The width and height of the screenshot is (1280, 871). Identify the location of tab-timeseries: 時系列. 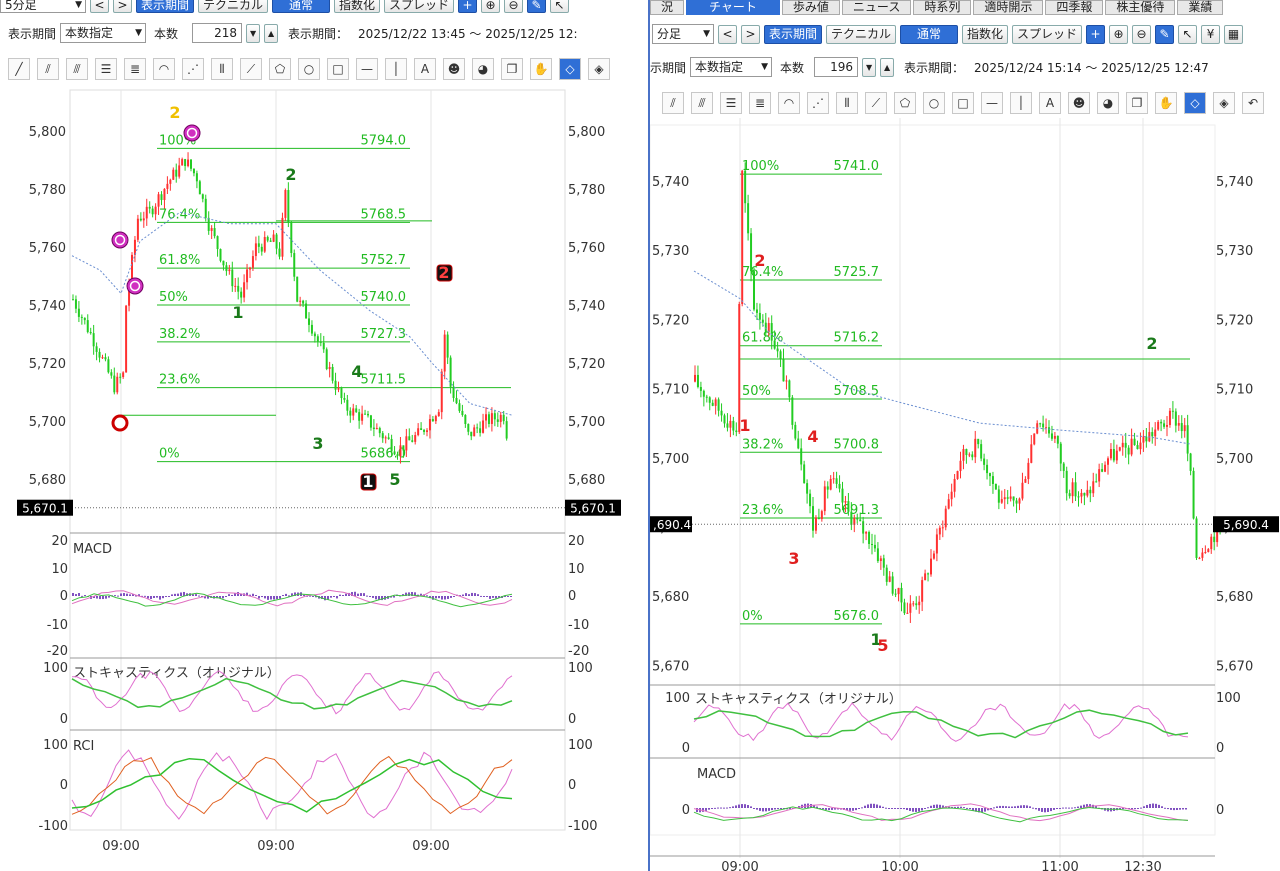
(942, 7).